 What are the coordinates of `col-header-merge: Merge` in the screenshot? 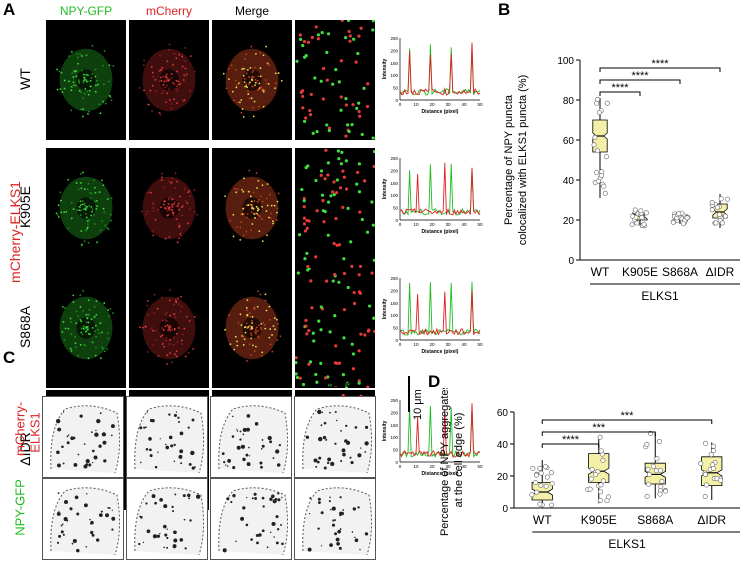 It's located at (251, 11).